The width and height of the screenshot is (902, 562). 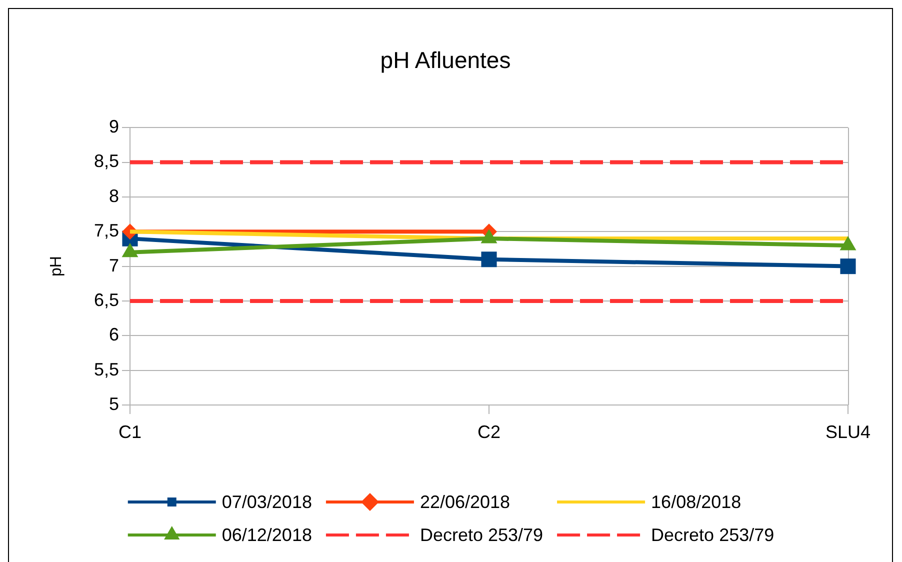 I want to click on y-tick-label: 8, so click(x=113, y=196).